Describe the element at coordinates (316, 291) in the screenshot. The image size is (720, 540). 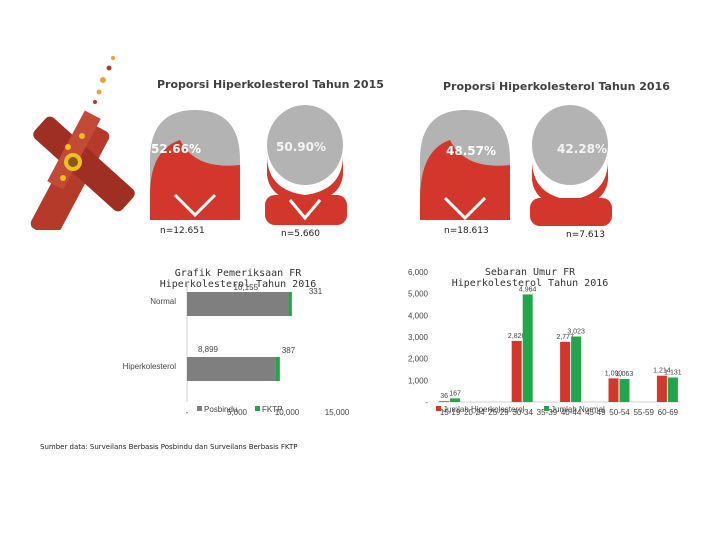
I see `hbar-value-label: 331` at that location.